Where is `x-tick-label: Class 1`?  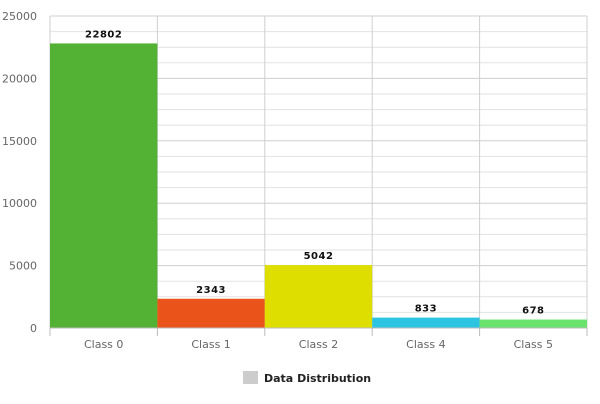 x-tick-label: Class 1 is located at coordinates (210, 344).